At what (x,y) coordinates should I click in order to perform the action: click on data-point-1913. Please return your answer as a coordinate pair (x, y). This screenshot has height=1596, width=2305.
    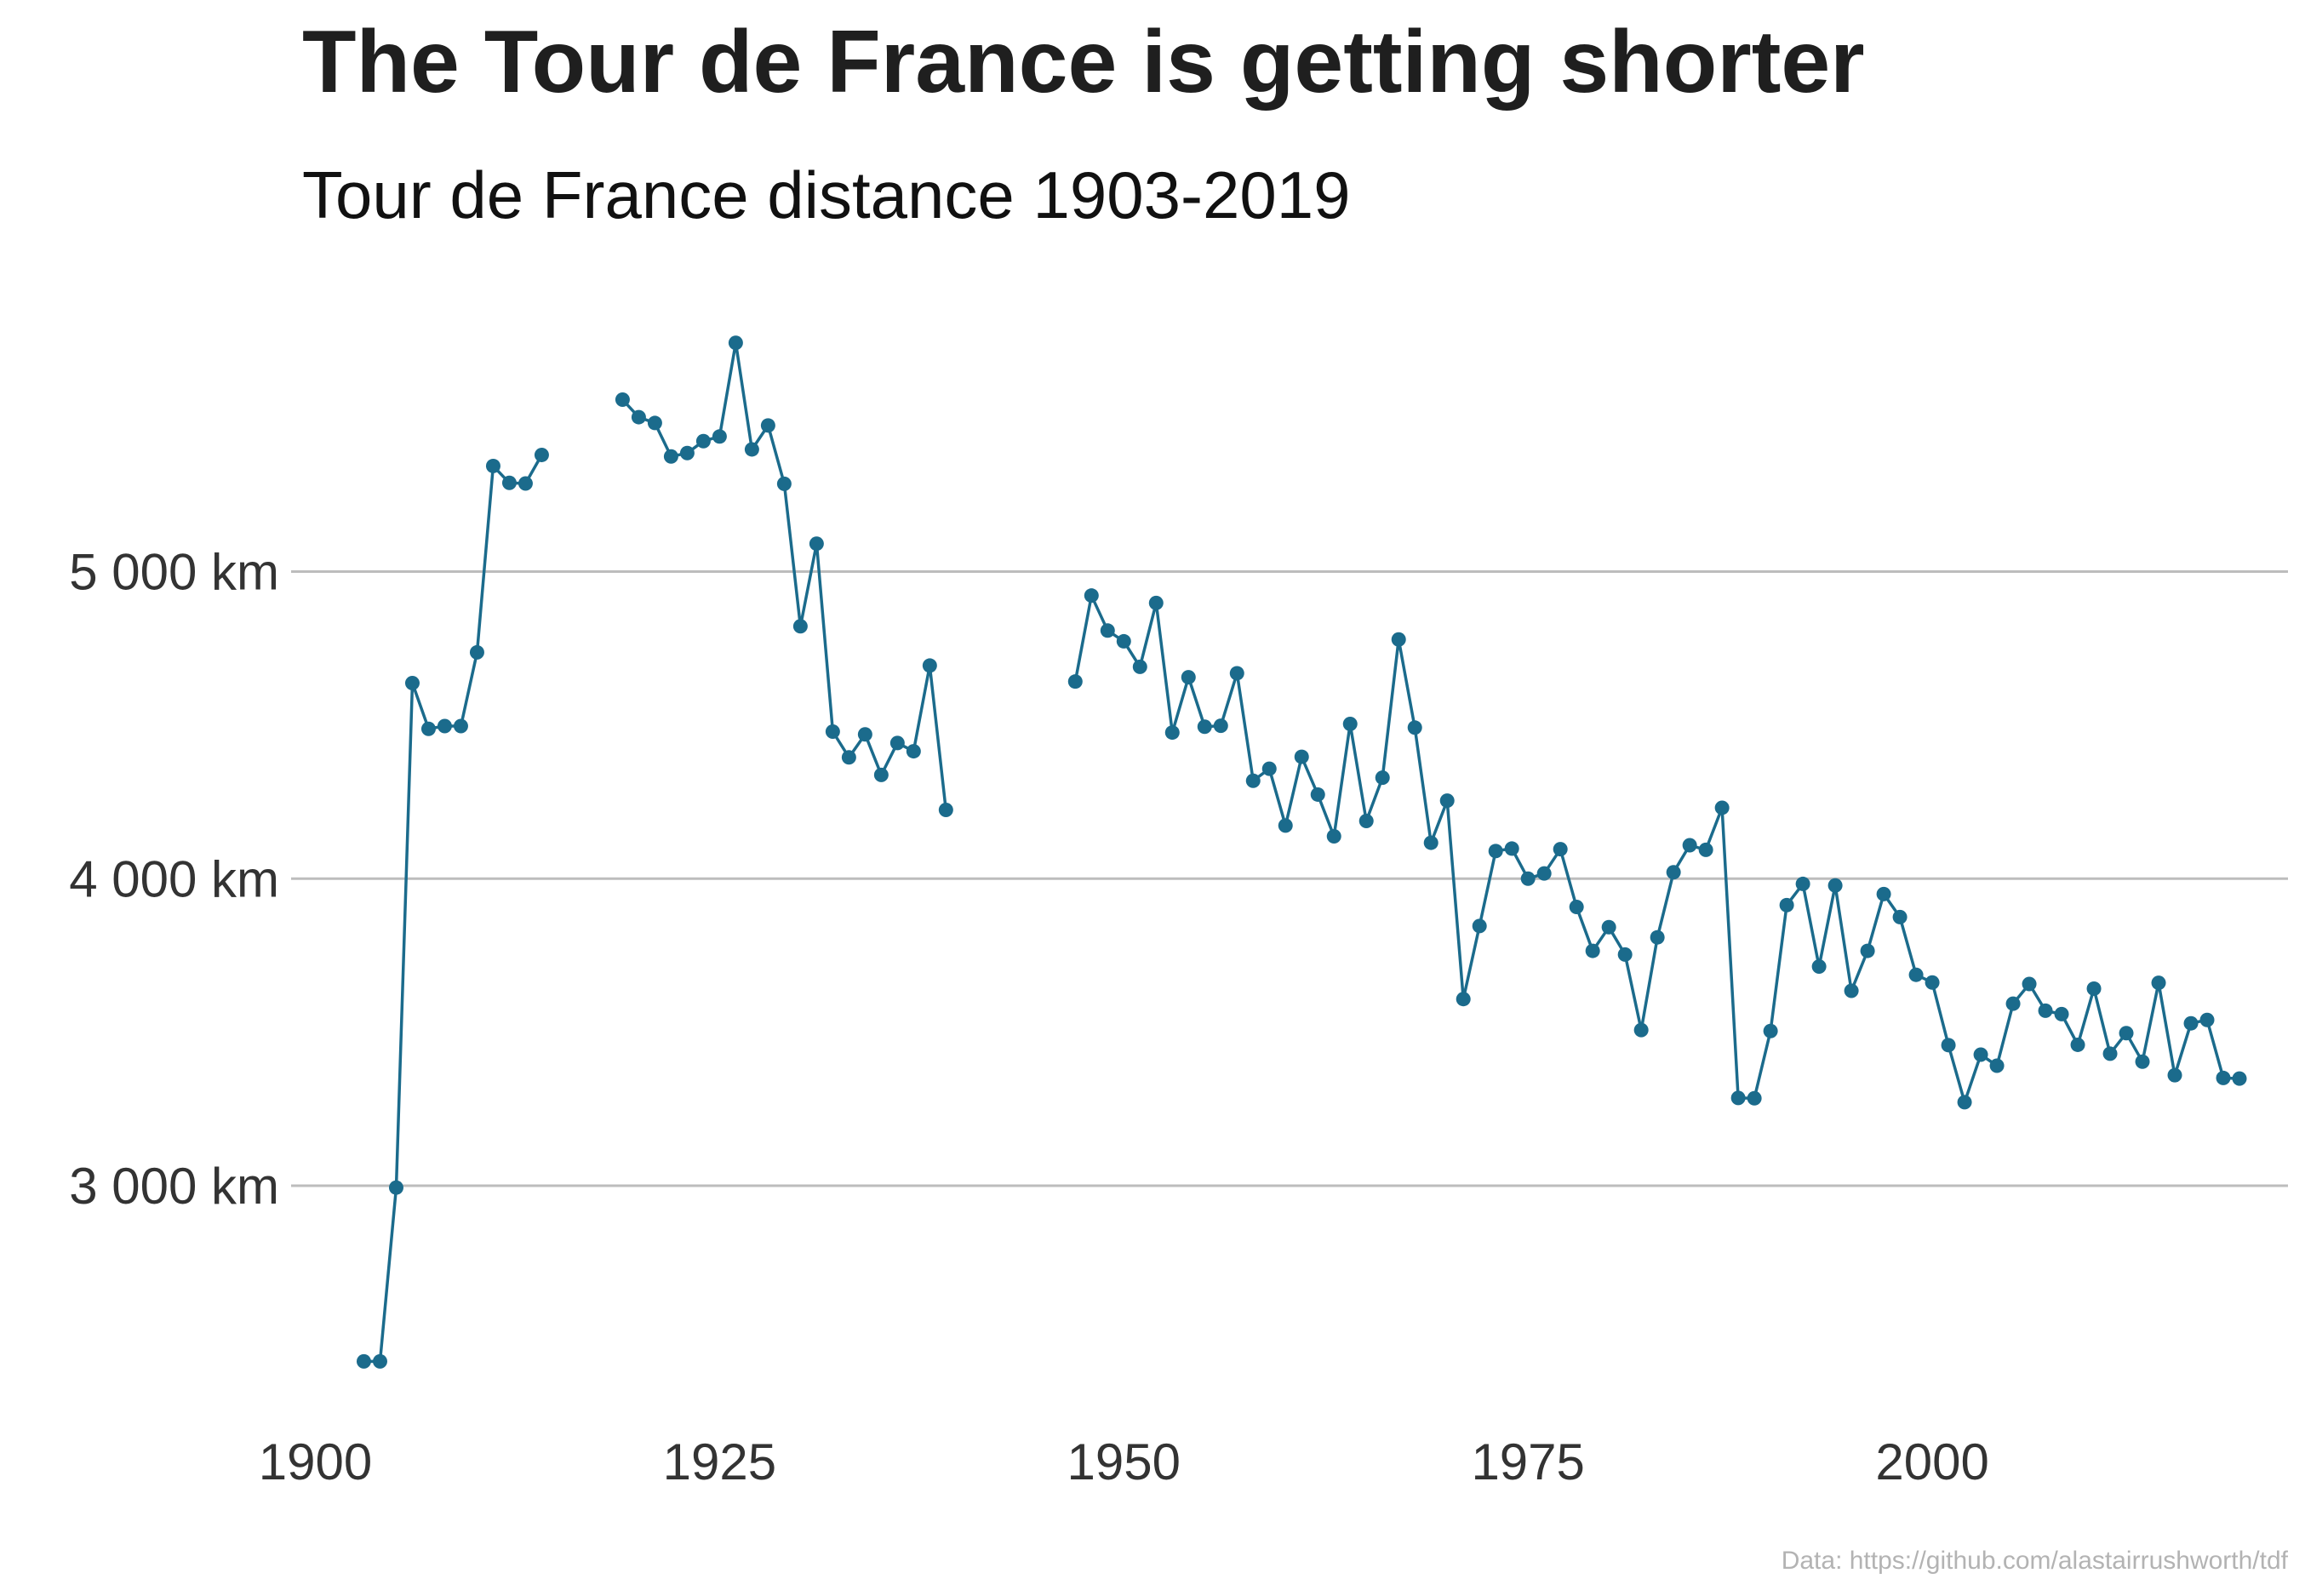
    Looking at the image, I should click on (525, 483).